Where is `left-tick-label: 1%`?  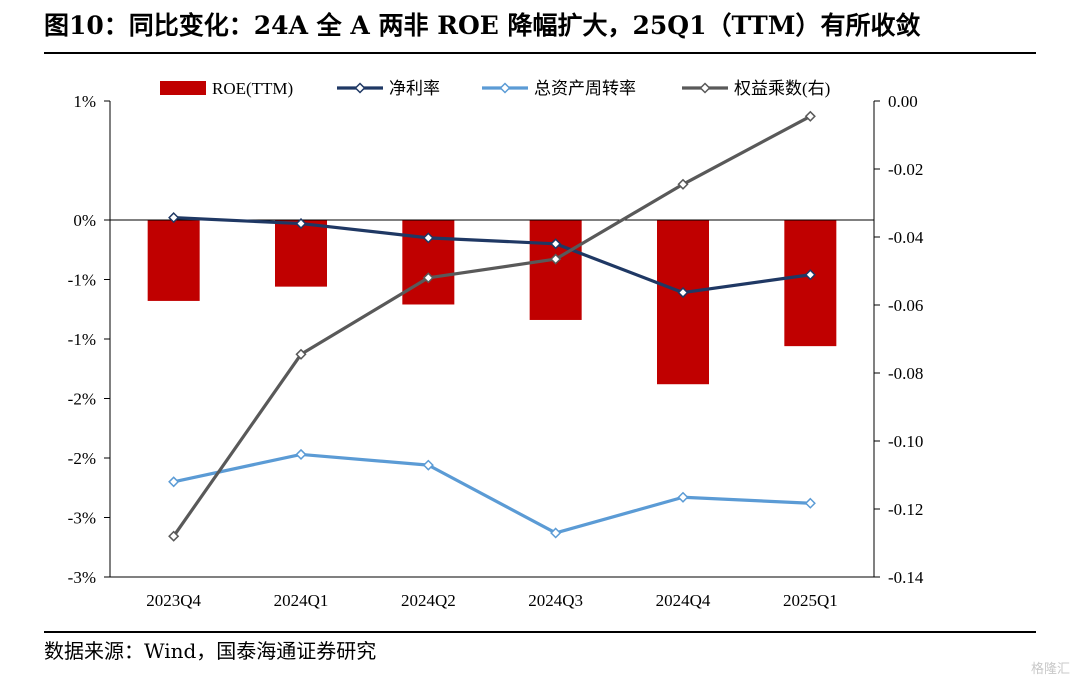
left-tick-label: 1% is located at coordinates (84, 101).